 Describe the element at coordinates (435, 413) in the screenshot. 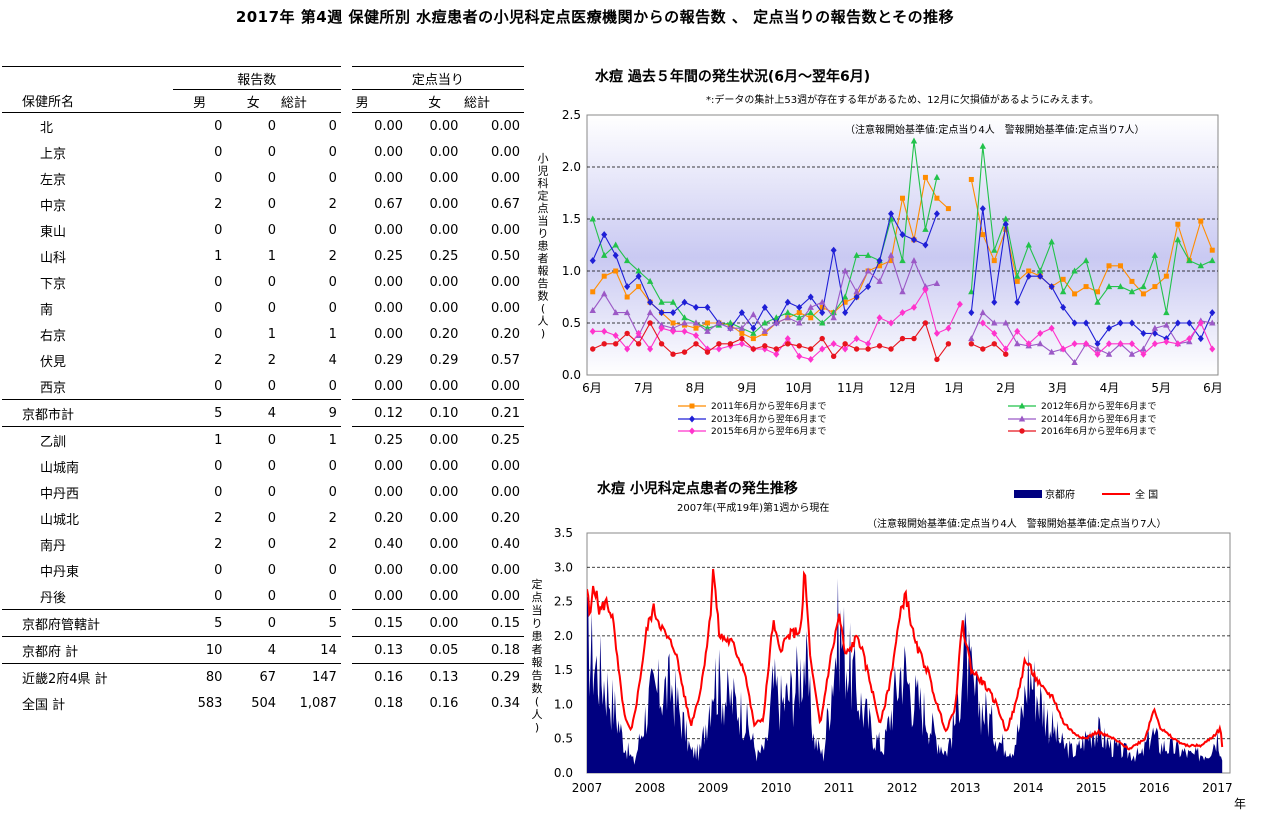

I see `cell-rf: 0.10` at that location.